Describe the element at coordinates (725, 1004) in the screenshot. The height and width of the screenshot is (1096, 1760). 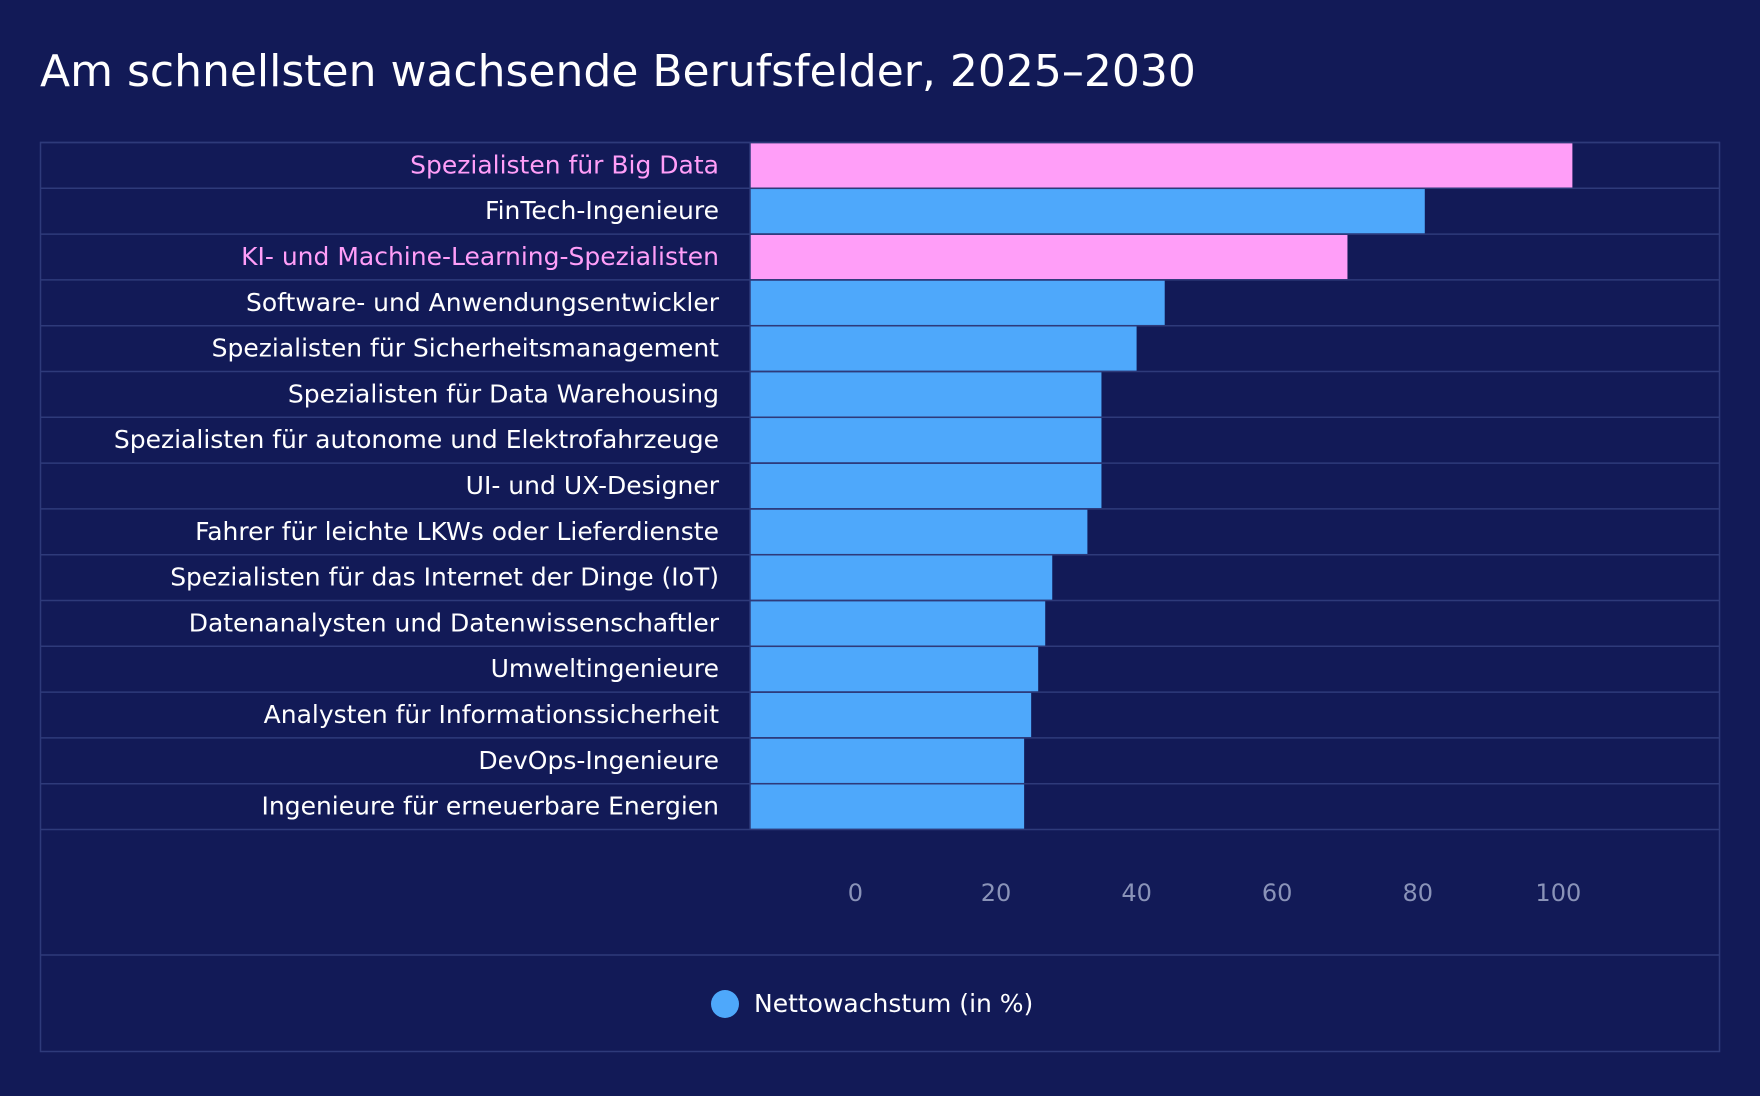
I see `legend-marker` at that location.